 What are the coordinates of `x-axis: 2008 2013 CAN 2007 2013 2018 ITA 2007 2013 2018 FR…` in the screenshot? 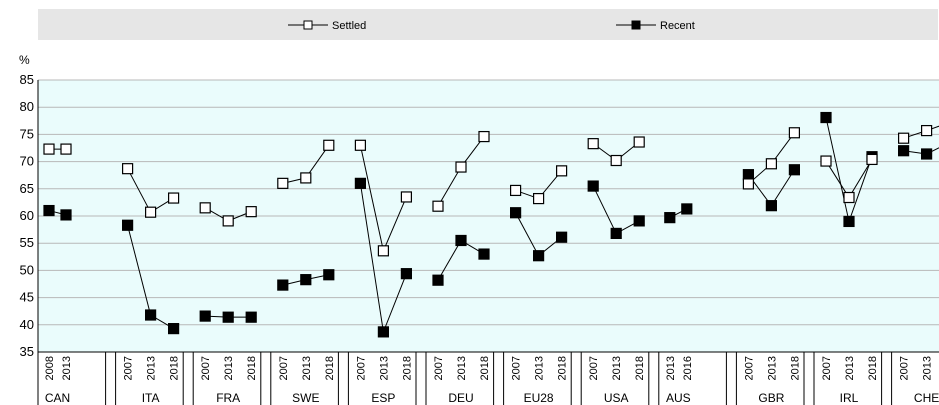 It's located at (488, 378).